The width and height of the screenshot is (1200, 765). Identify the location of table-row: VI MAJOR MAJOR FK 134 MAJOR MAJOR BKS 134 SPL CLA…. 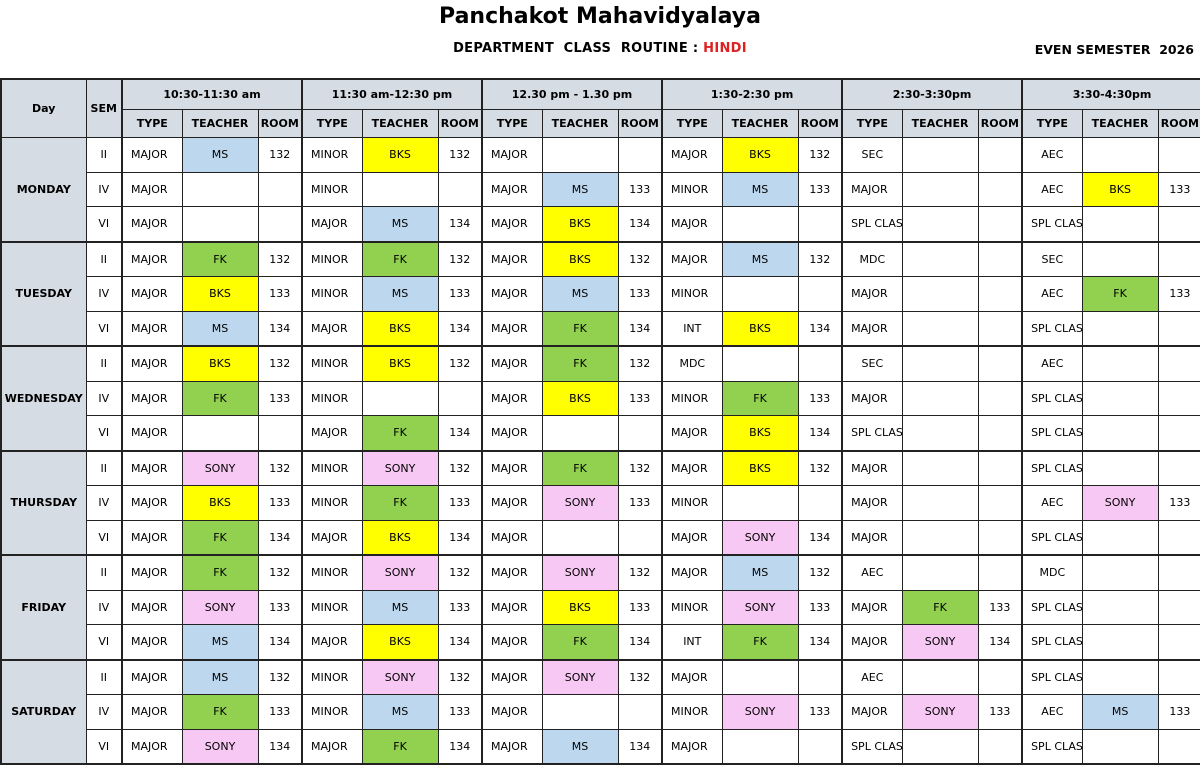
(600, 433).